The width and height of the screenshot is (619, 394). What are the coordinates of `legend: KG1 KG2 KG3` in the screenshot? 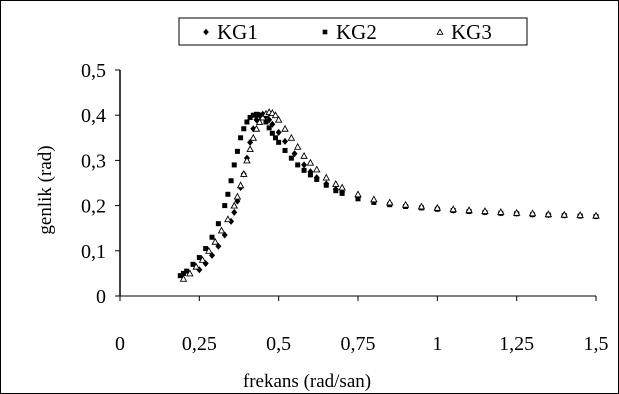 It's located at (353, 31).